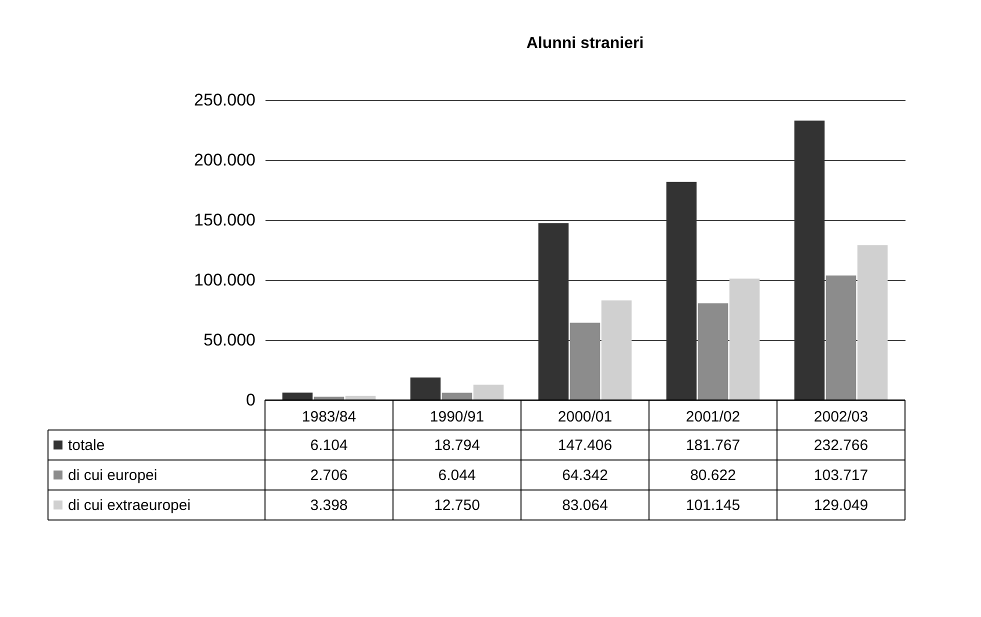  I want to click on data-label: 3.398, so click(329, 505).